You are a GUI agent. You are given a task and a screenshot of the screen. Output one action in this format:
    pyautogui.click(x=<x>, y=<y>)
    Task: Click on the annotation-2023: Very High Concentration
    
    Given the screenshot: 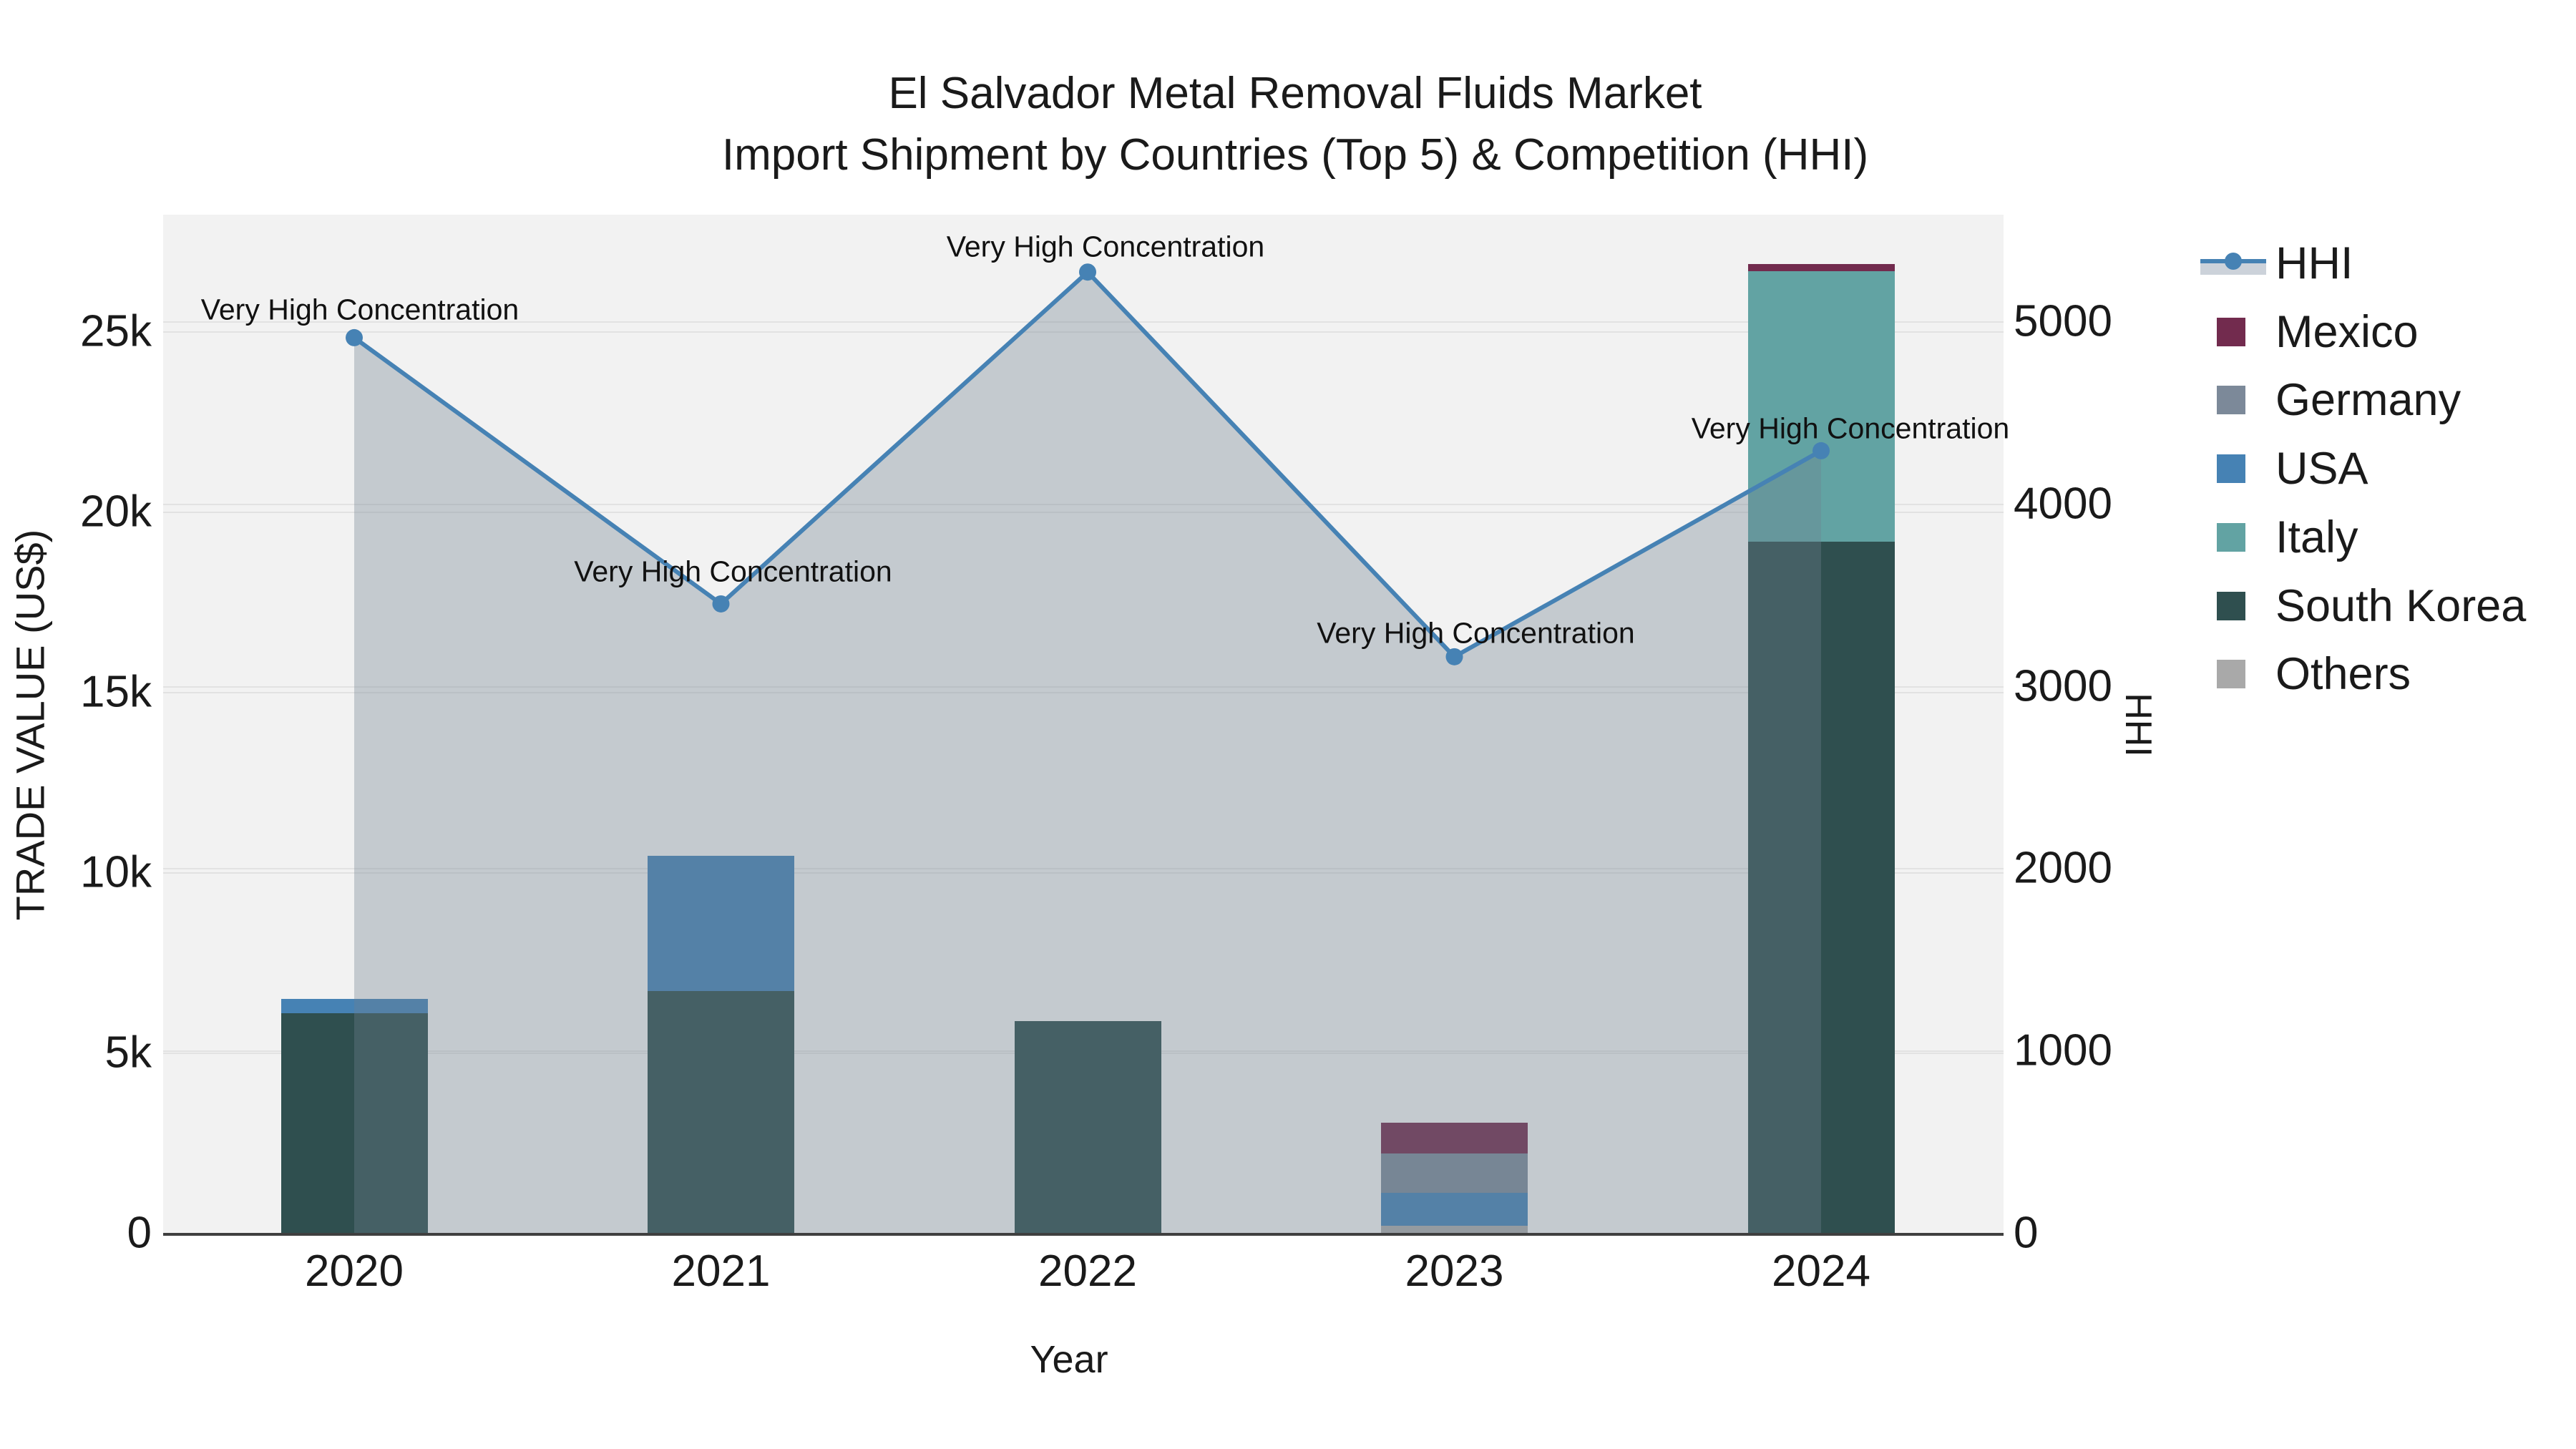 What is the action you would take?
    pyautogui.click(x=1476, y=633)
    